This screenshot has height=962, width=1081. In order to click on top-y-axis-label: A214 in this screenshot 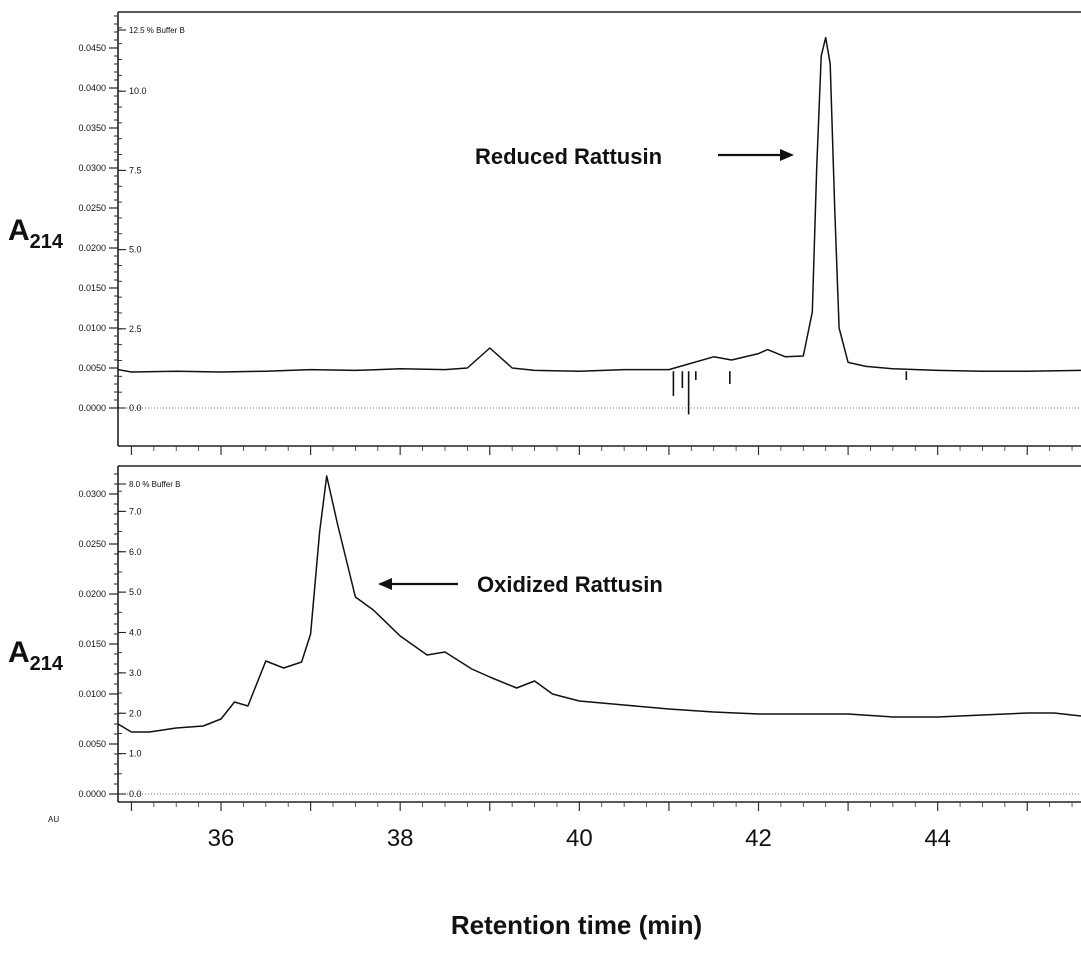, I will do `click(35, 233)`.